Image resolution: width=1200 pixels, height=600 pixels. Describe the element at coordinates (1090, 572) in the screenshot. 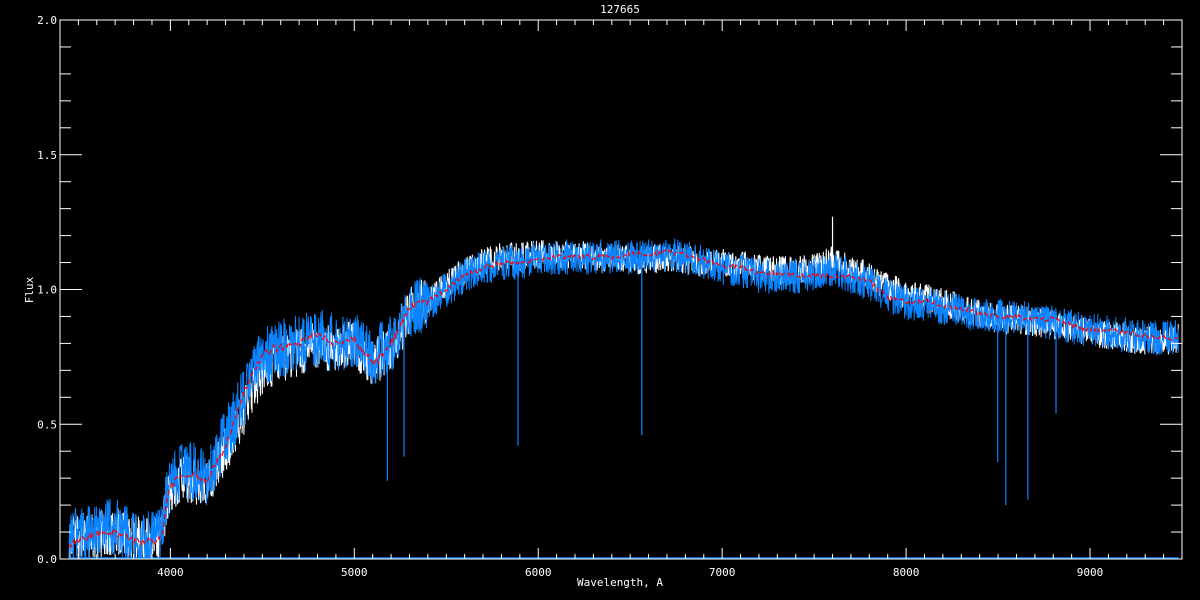

I see `x-tick-label: 9000` at that location.